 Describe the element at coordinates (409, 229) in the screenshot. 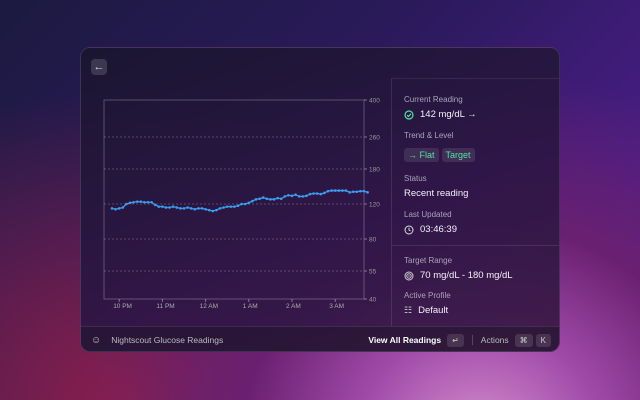

I see `clock-icon` at that location.